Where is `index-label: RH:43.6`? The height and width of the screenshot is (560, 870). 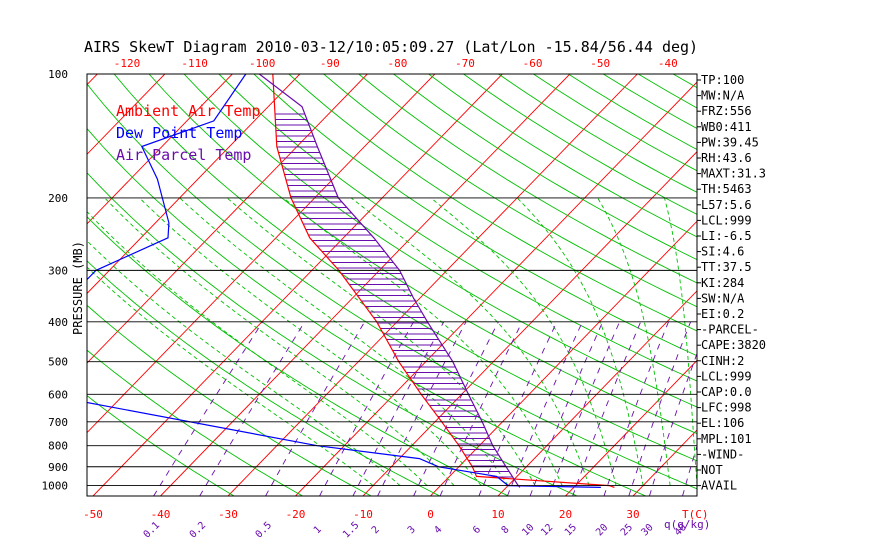
index-label: RH:43.6 is located at coordinates (726, 158).